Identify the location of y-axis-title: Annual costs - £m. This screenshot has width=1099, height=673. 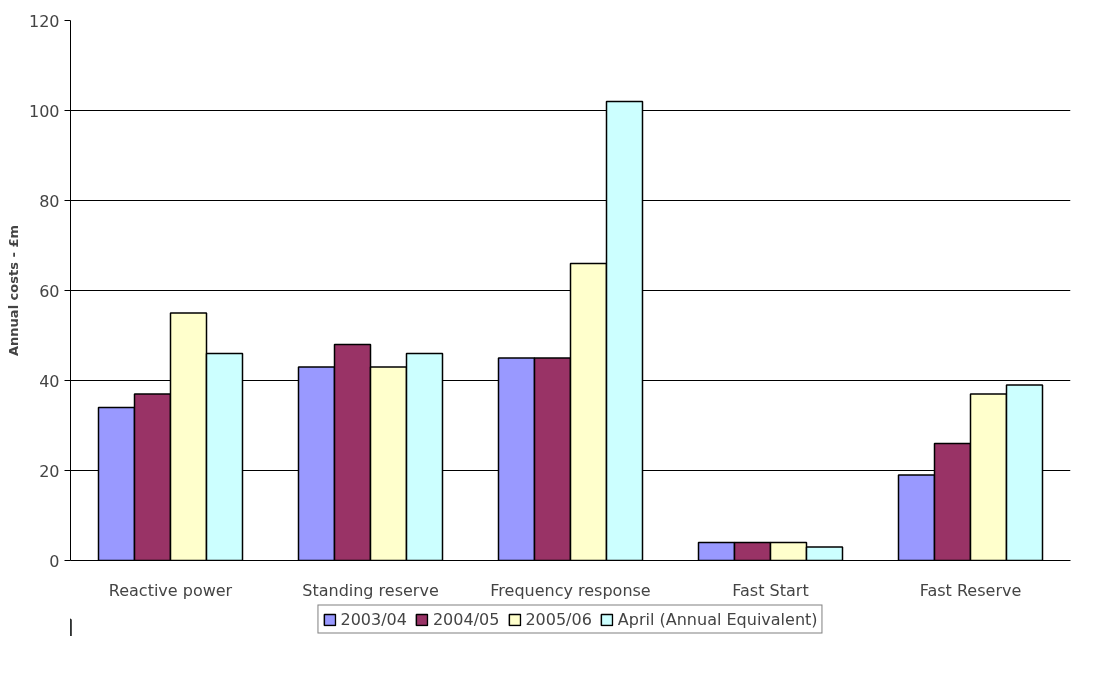
(13, 290).